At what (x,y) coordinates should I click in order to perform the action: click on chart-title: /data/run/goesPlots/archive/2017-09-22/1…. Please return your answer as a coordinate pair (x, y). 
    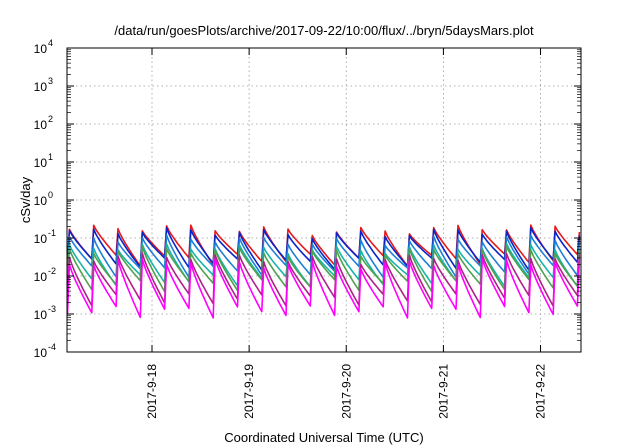
    Looking at the image, I should click on (324, 30).